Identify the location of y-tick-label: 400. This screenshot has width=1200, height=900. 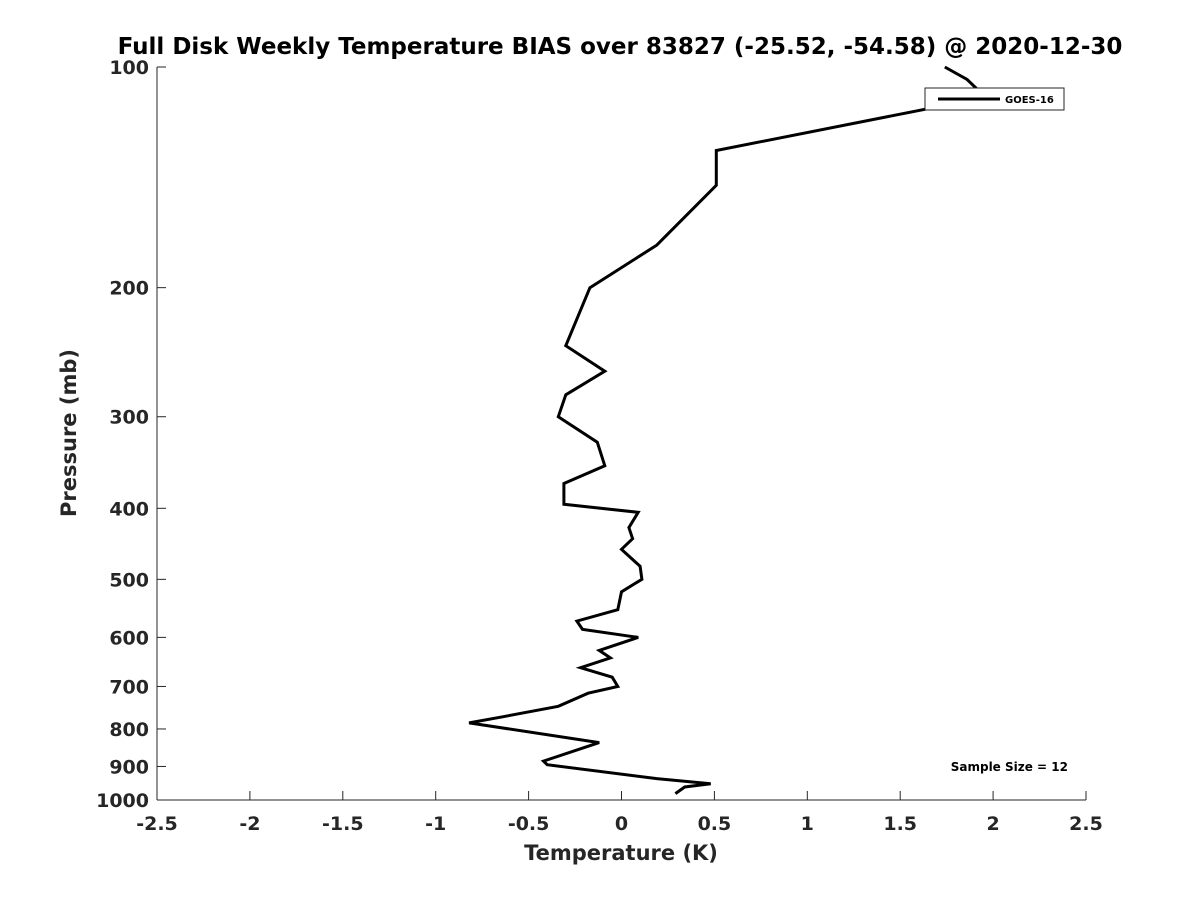
(129, 509).